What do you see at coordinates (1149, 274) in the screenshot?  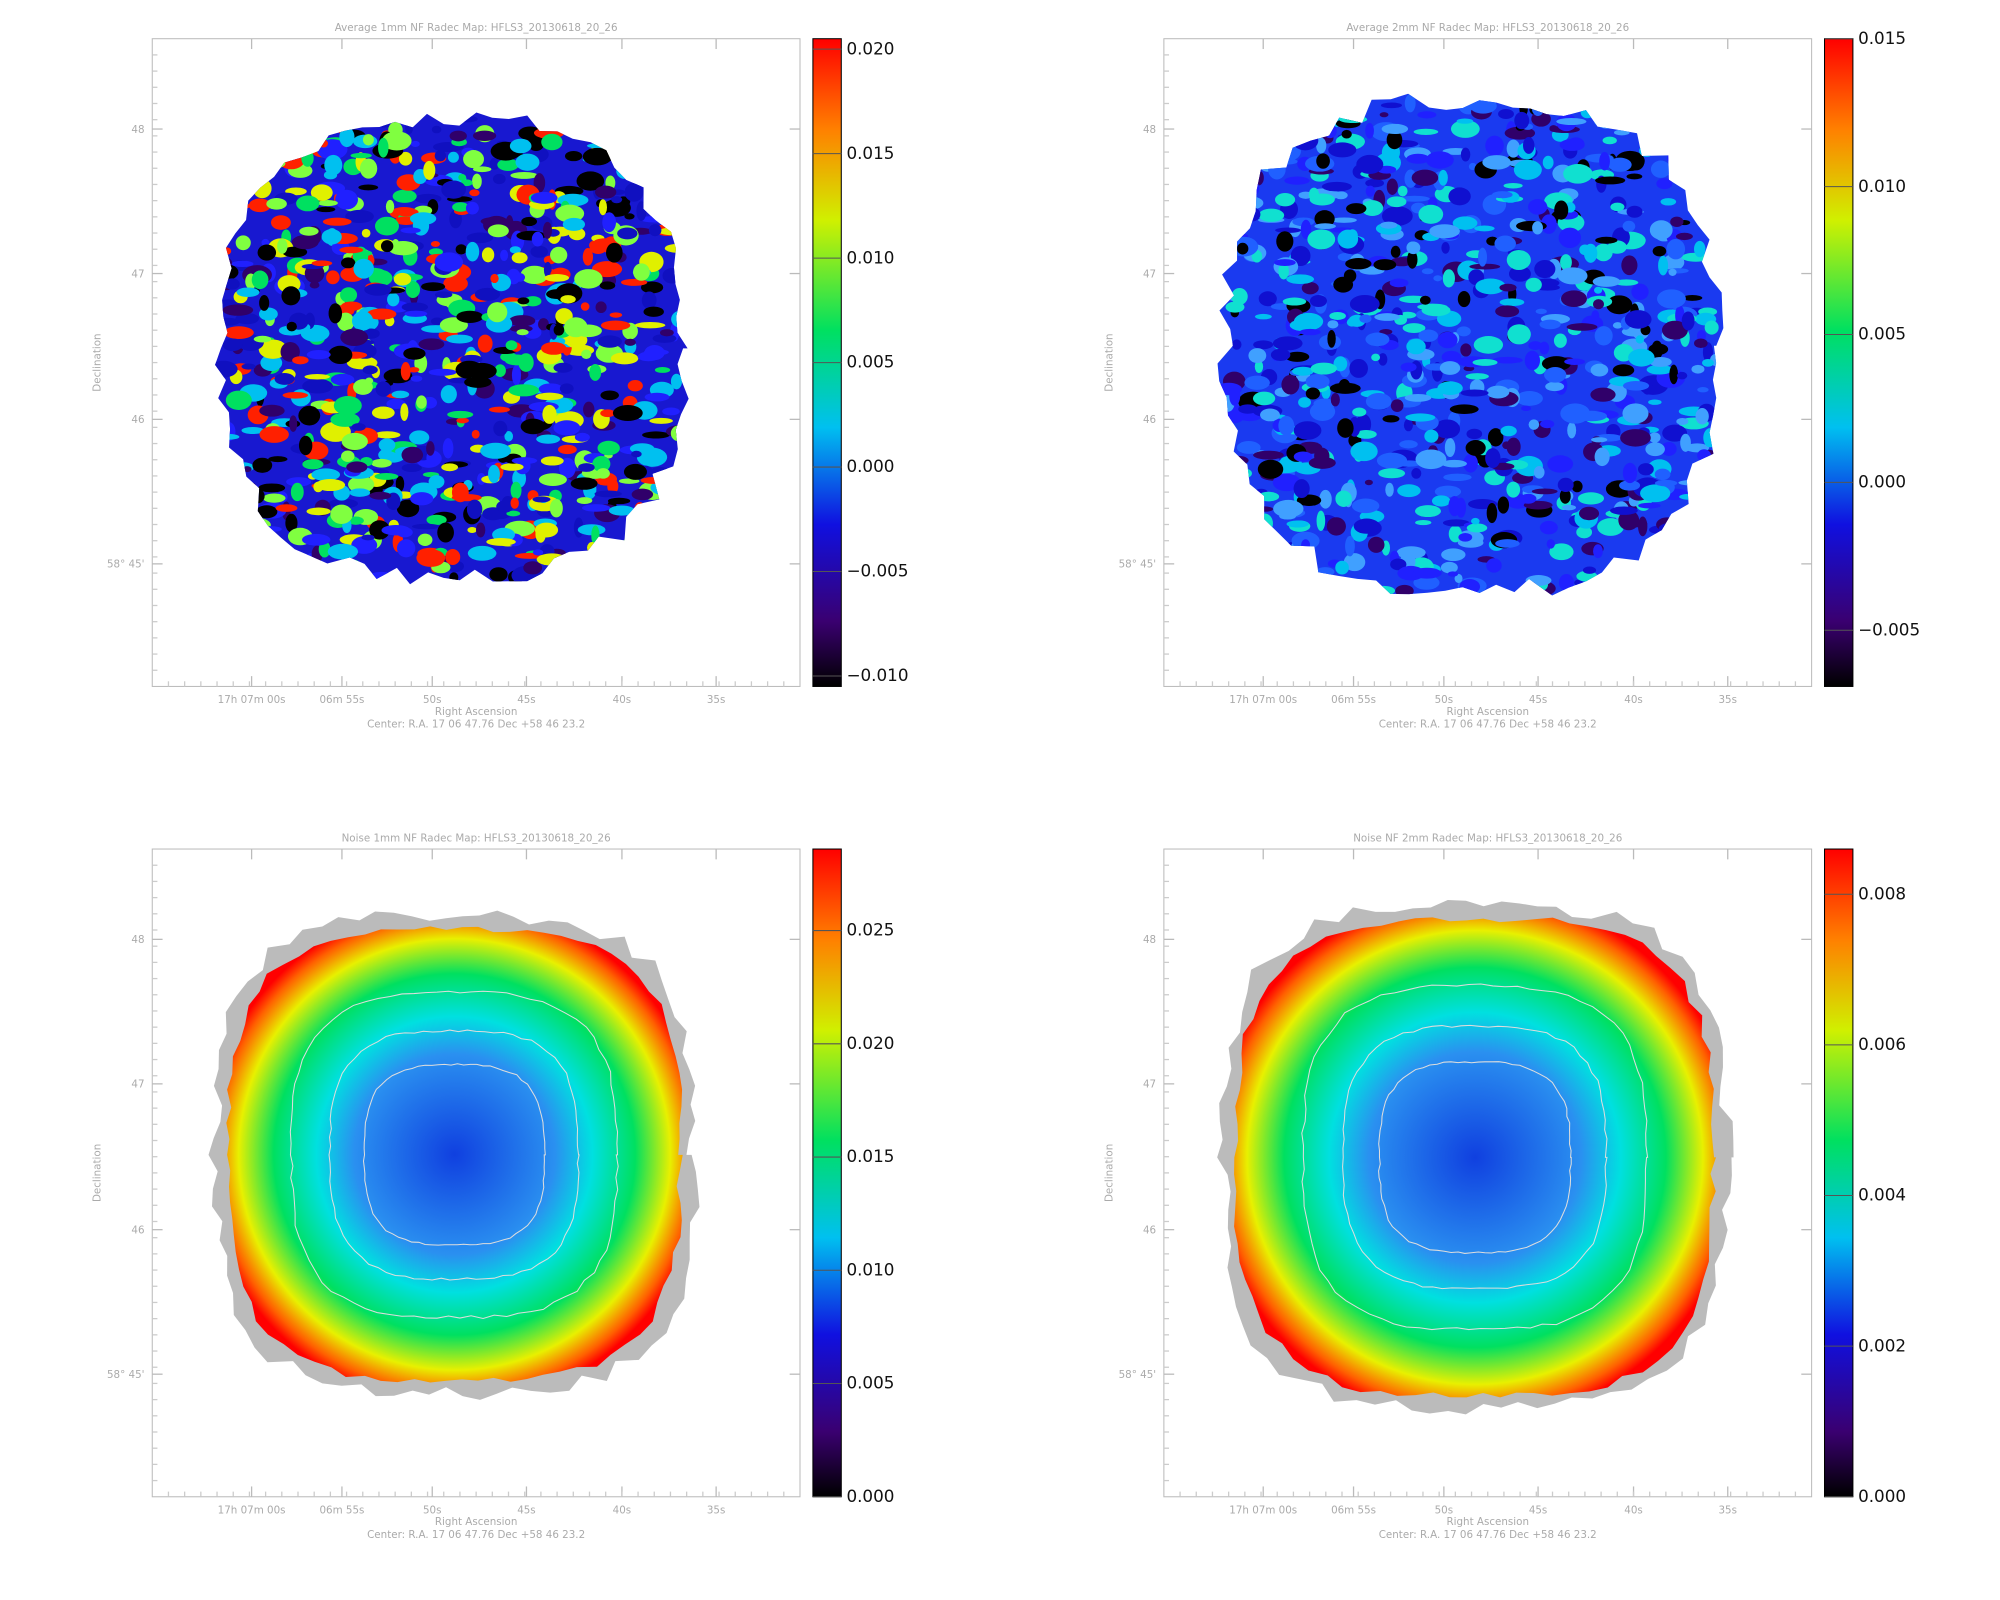 I see `y-tick-label: 47` at bounding box center [1149, 274].